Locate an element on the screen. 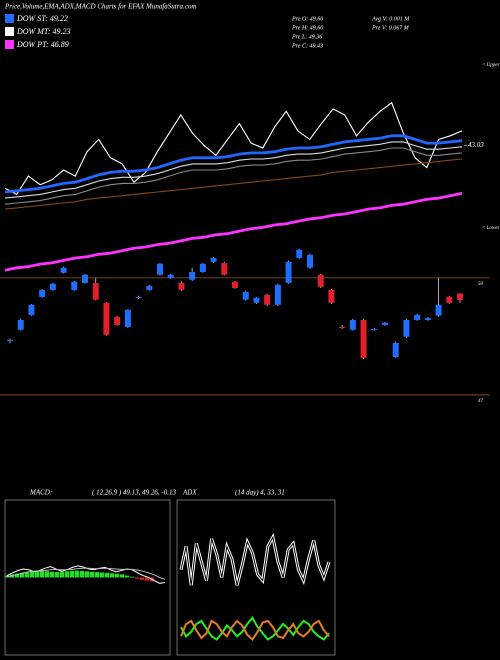 The image size is (500, 660). adx-line-inner is located at coordinates (255, 560).